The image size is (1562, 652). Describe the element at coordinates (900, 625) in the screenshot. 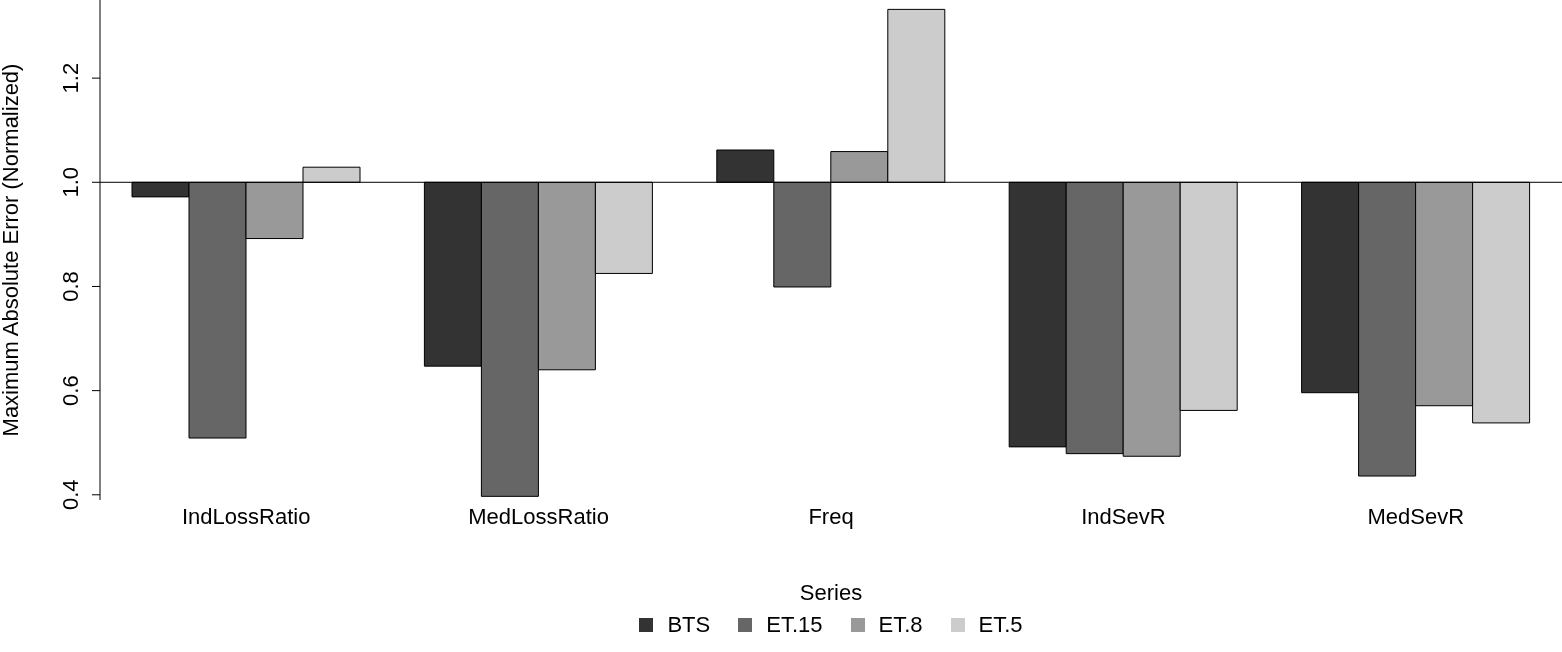

I see `legend-label: ET.8` at that location.